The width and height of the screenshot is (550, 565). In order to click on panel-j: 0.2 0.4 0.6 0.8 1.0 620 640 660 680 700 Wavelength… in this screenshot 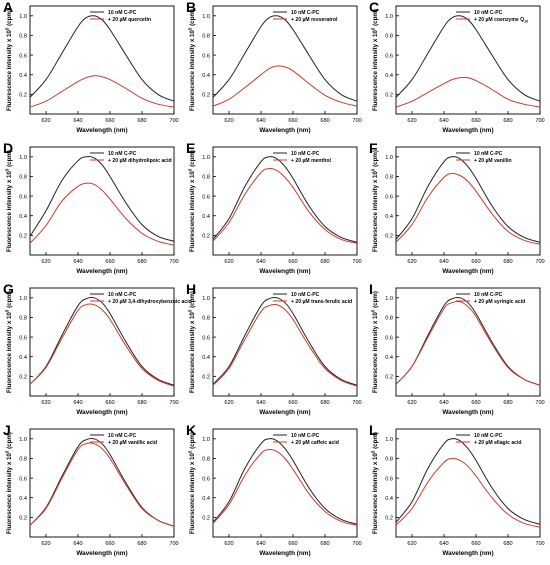, I will do `click(91, 493)`.